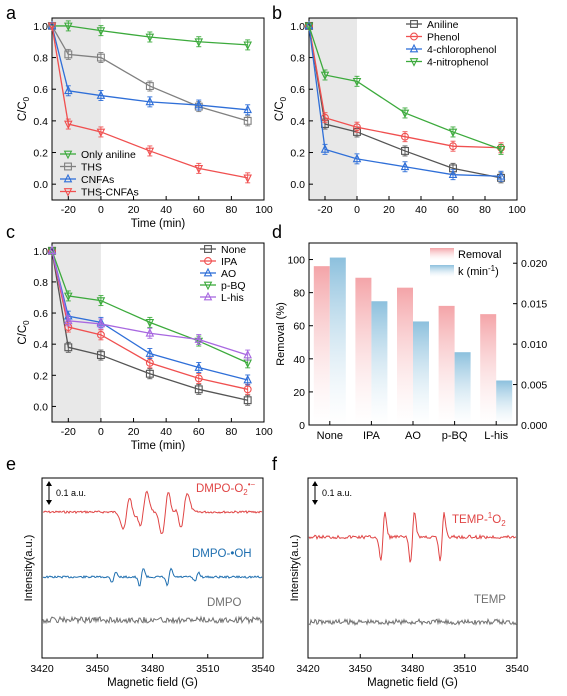 This screenshot has width=567, height=696. What do you see at coordinates (534, 386) in the screenshot?
I see `y2-tick-label: 0.005` at bounding box center [534, 386].